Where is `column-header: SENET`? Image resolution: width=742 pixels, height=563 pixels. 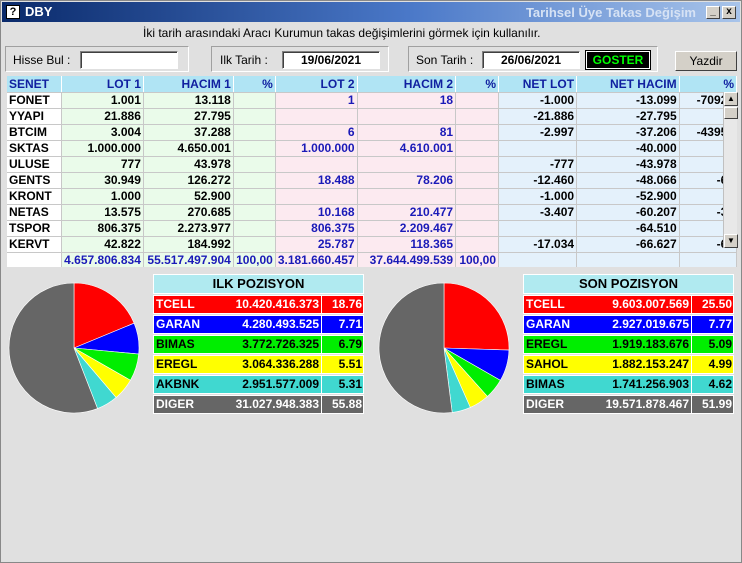 column-header: SENET is located at coordinates (35, 84).